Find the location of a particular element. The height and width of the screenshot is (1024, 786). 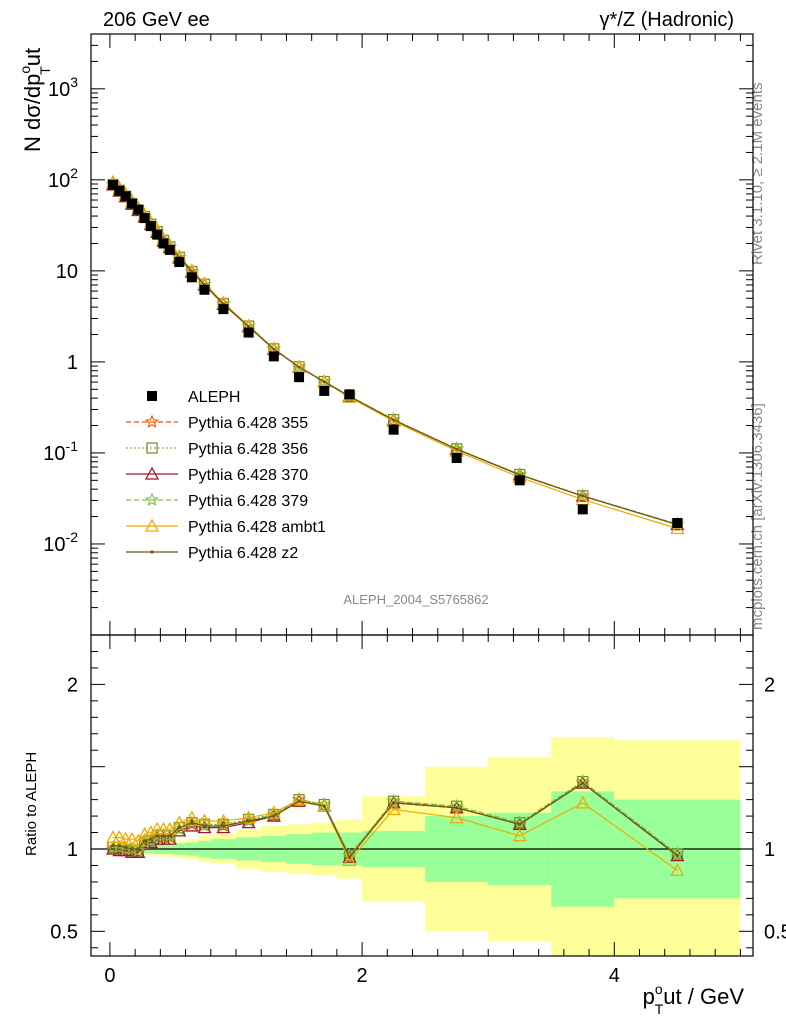

legend-entry-3: Pythia 6.428 379 is located at coordinates (217, 501).